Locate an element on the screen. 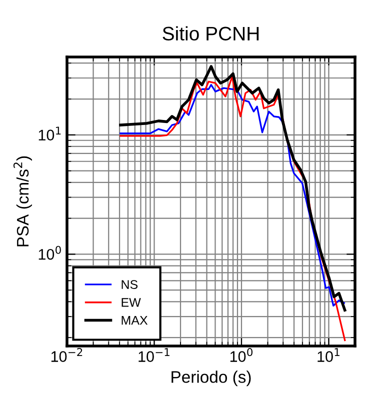  x-tick-label: 10$^{−2}$ is located at coordinates (66, 355).